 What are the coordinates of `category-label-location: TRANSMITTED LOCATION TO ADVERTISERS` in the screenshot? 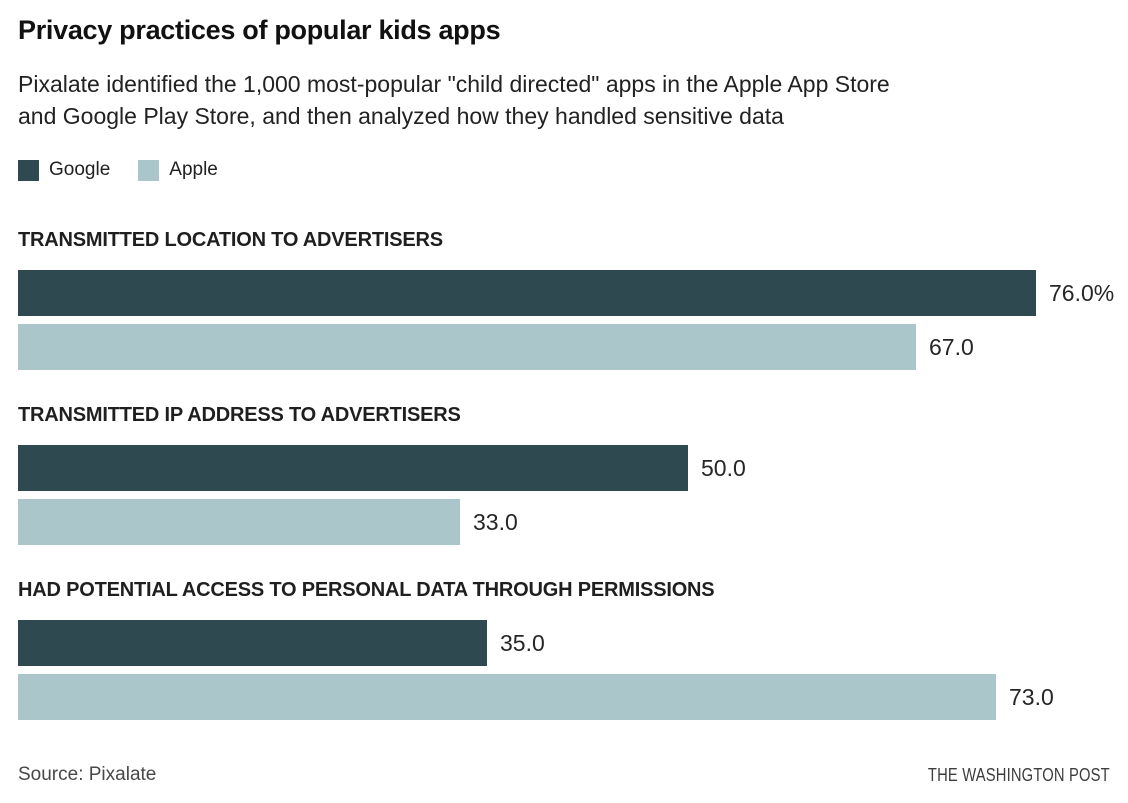 It's located at (230, 240).